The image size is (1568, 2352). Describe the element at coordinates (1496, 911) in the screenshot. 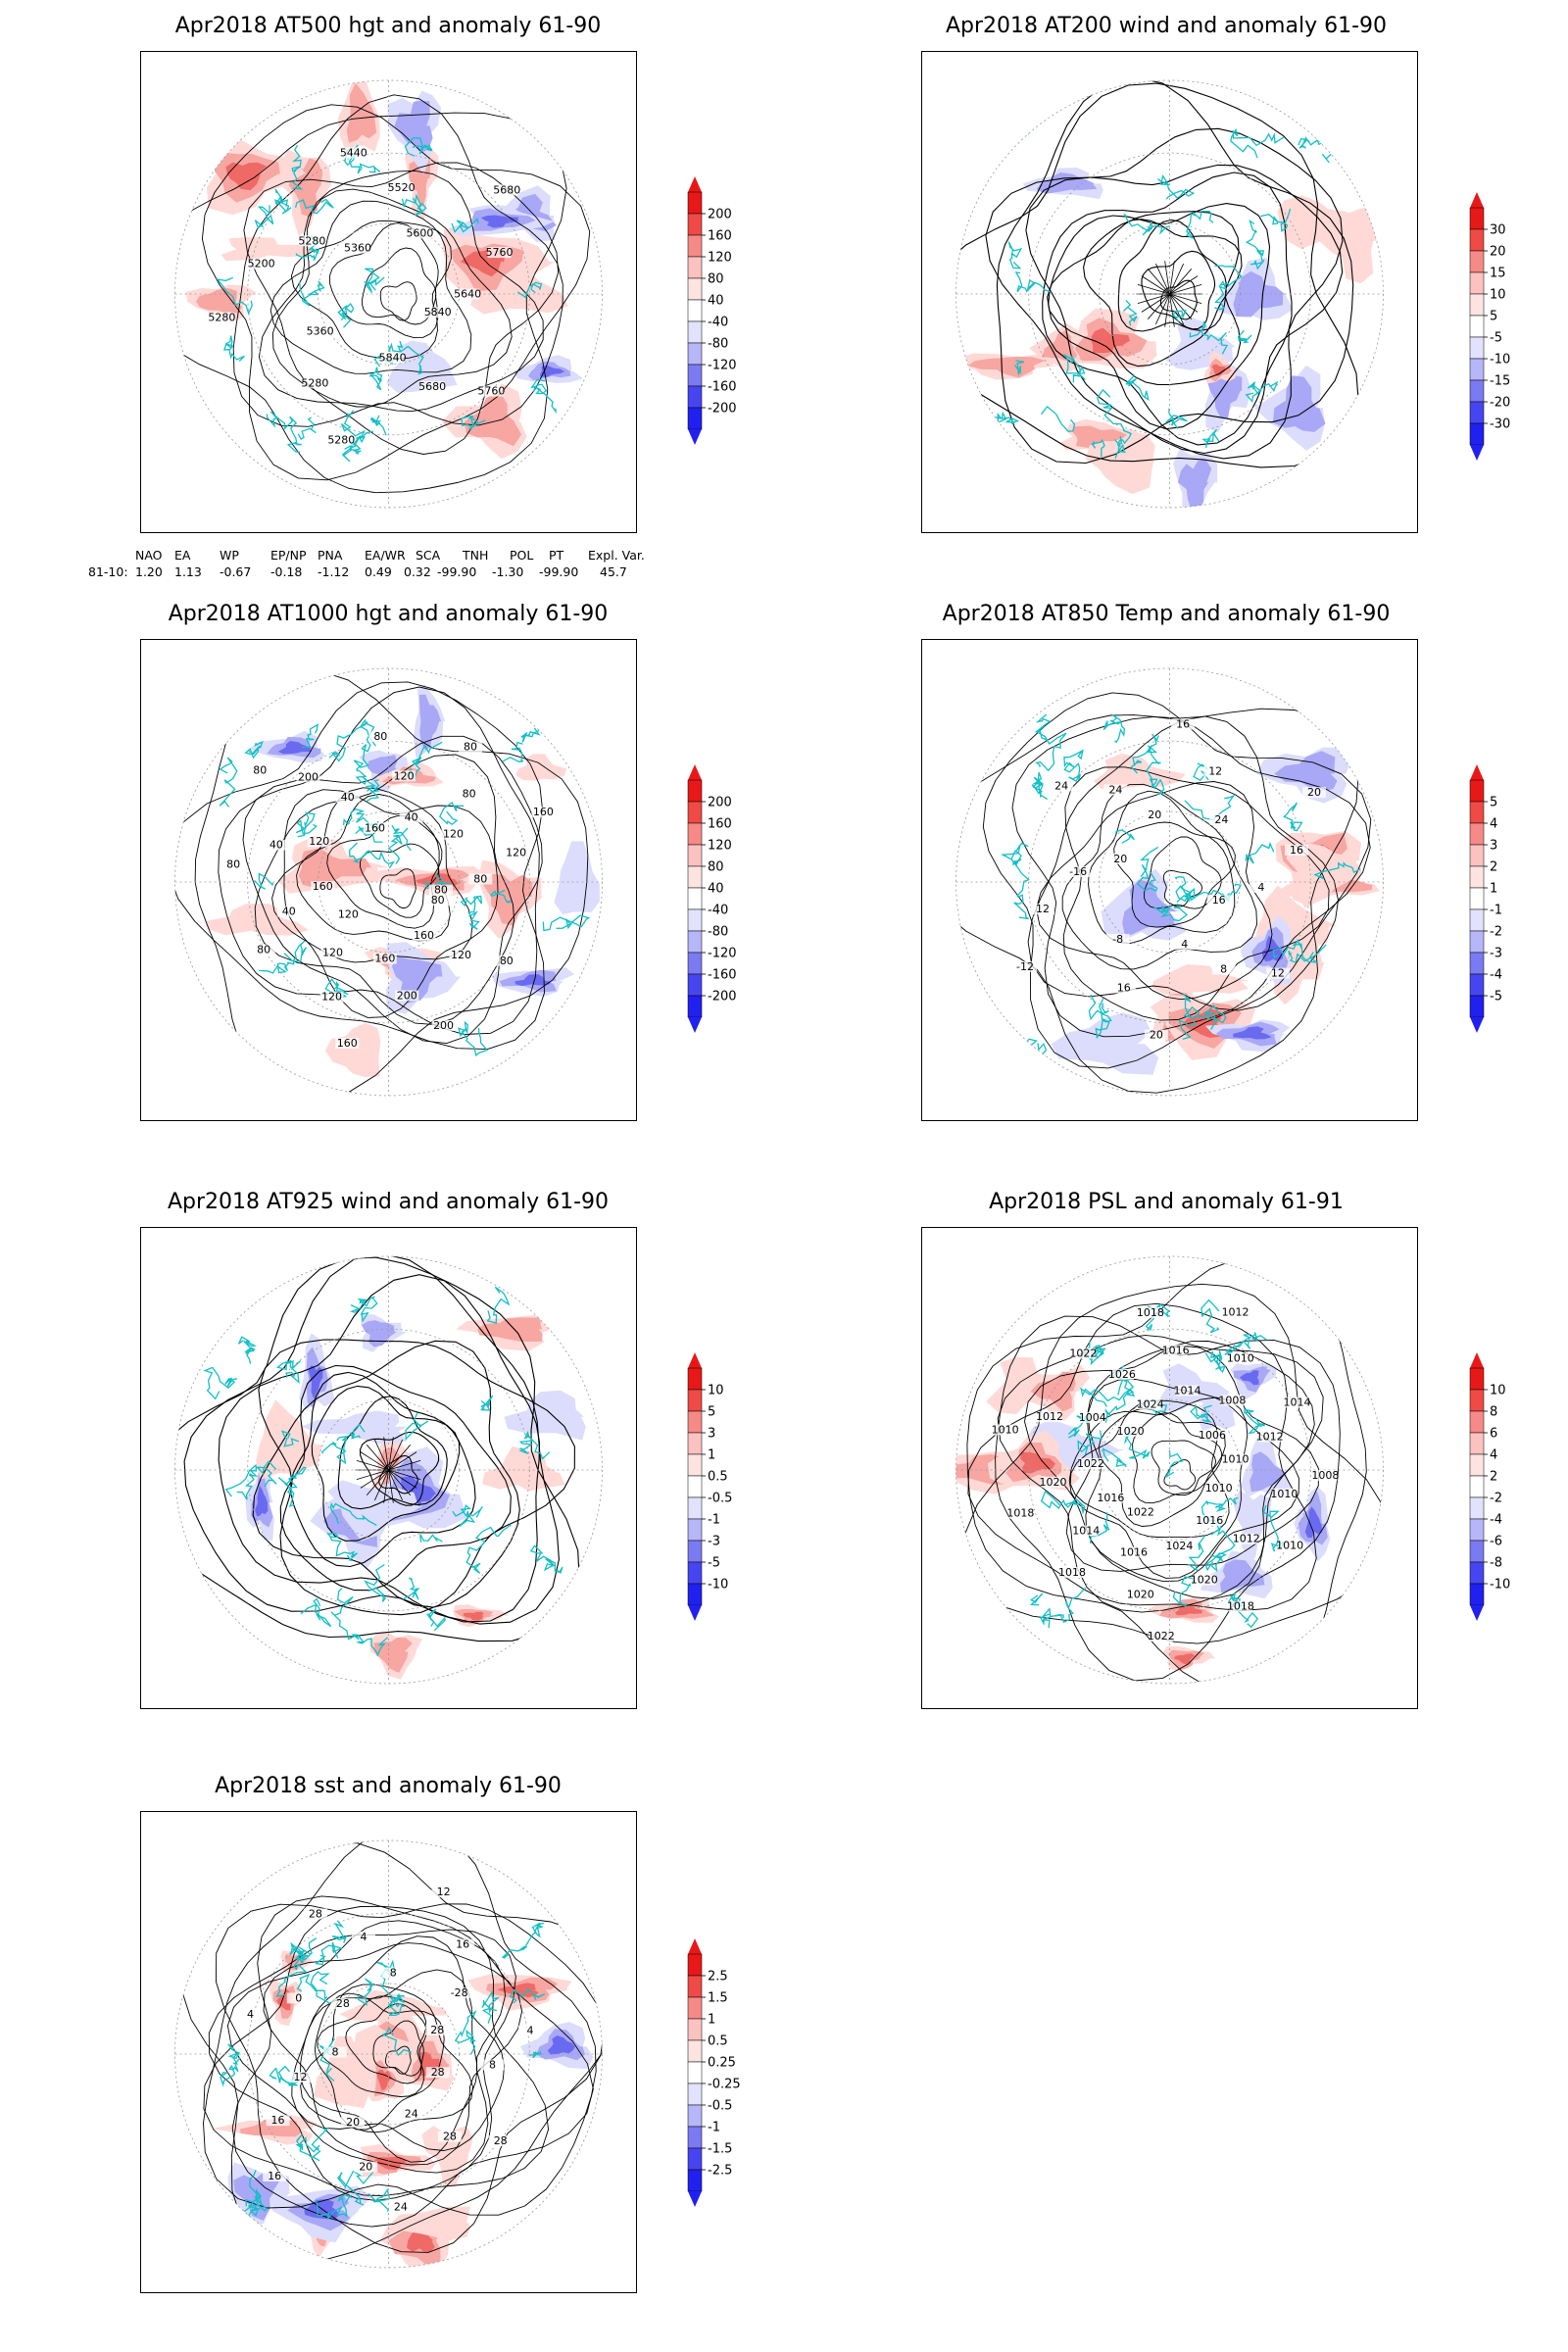

I see `colorbar-tick-label: -1` at that location.